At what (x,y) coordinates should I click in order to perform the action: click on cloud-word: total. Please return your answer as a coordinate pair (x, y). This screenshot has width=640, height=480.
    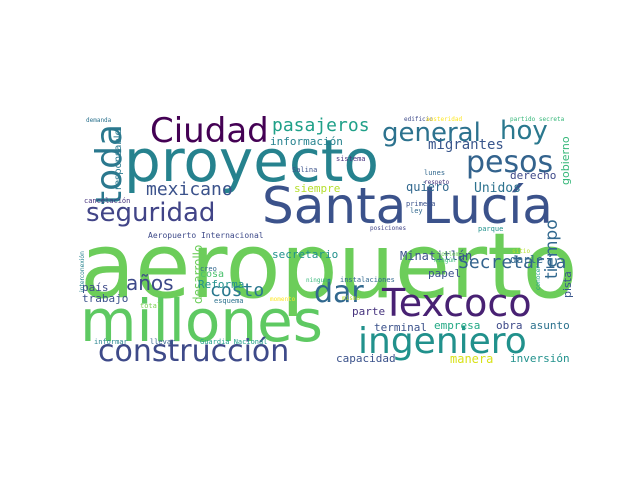
    Looking at the image, I should click on (151, 306).